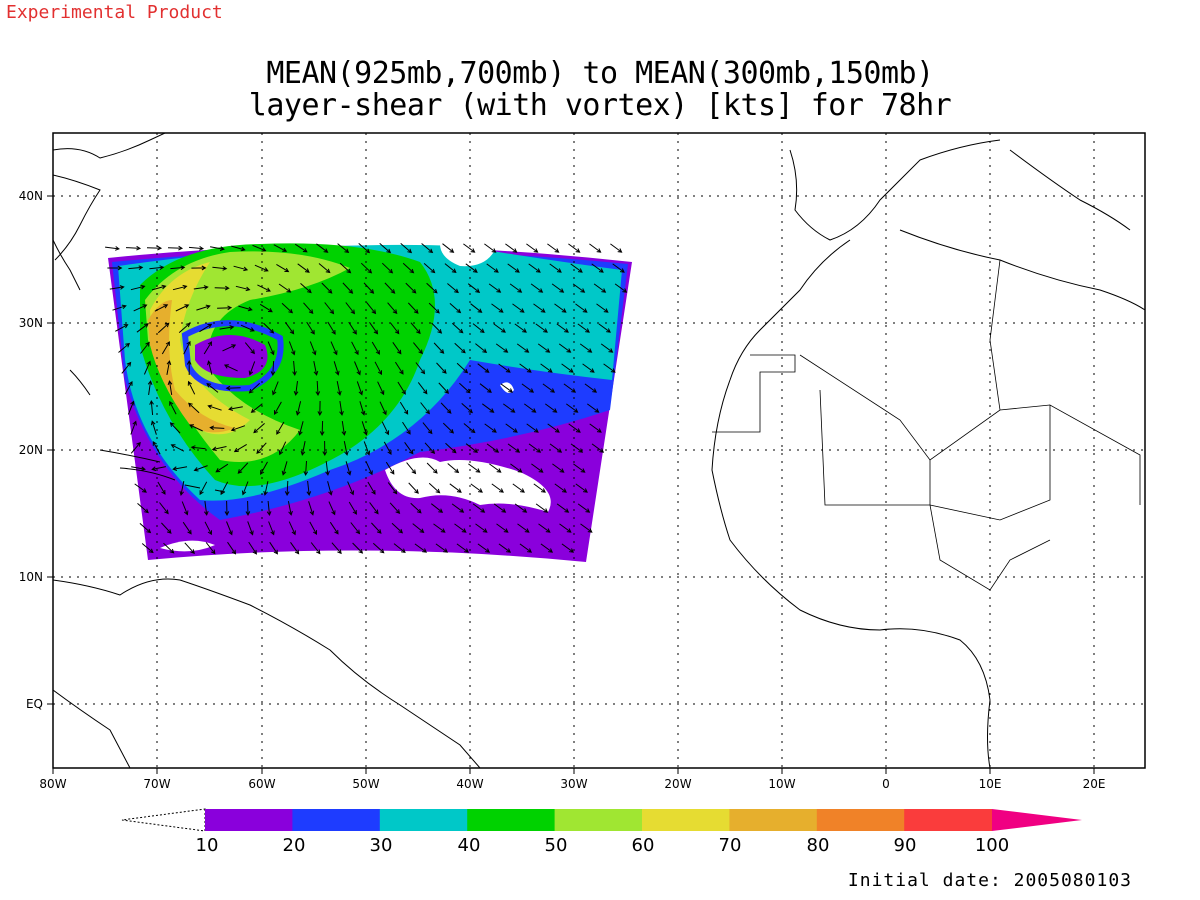 The image size is (1200, 900). Describe the element at coordinates (1094, 784) in the screenshot. I see `lon-label: 20E` at that location.